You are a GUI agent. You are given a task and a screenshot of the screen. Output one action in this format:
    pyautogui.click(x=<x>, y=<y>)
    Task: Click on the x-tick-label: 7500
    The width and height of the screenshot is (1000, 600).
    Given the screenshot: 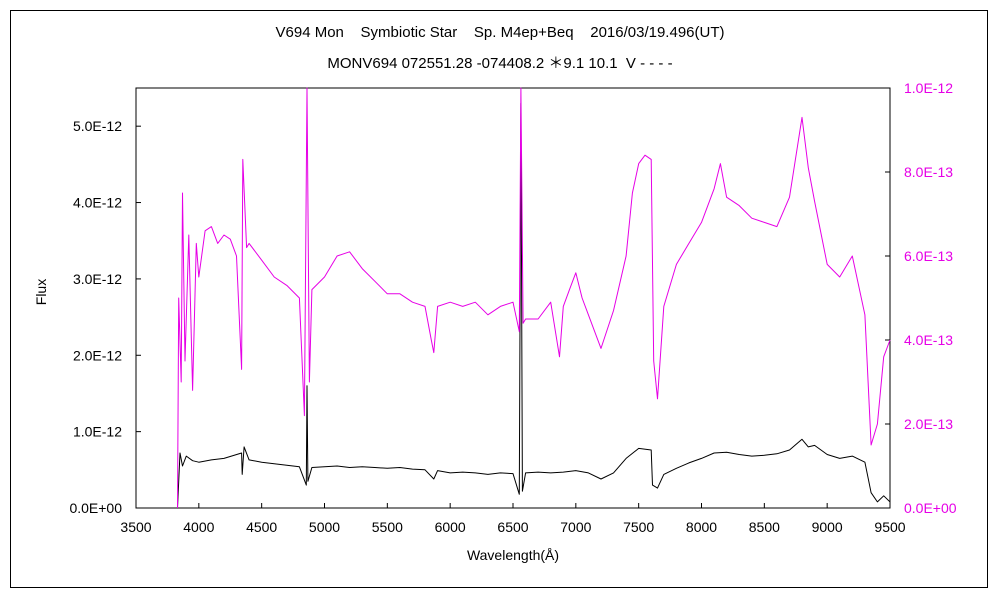 What is the action you would take?
    pyautogui.click(x=638, y=527)
    